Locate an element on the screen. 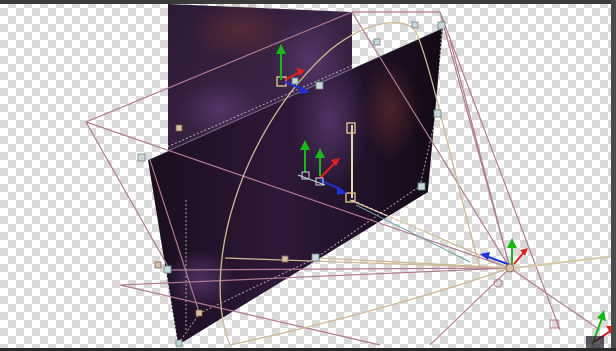 This screenshot has width=616, height=351. camera-icon is located at coordinates (548, 255).